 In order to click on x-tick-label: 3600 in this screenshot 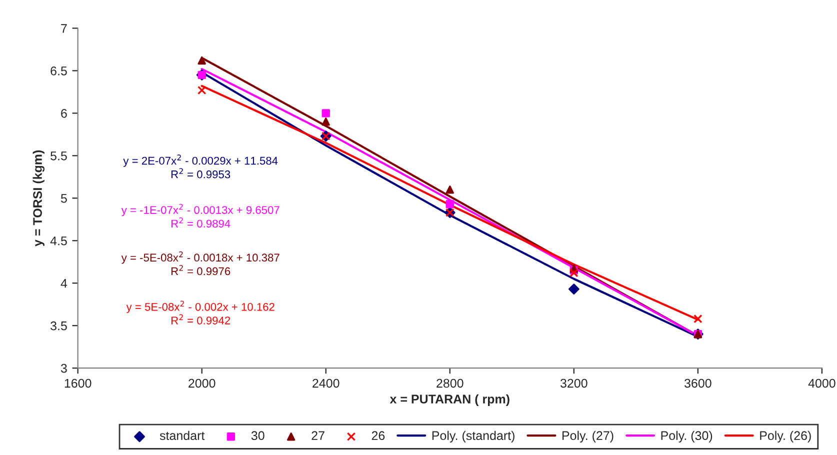, I will do `click(698, 383)`.